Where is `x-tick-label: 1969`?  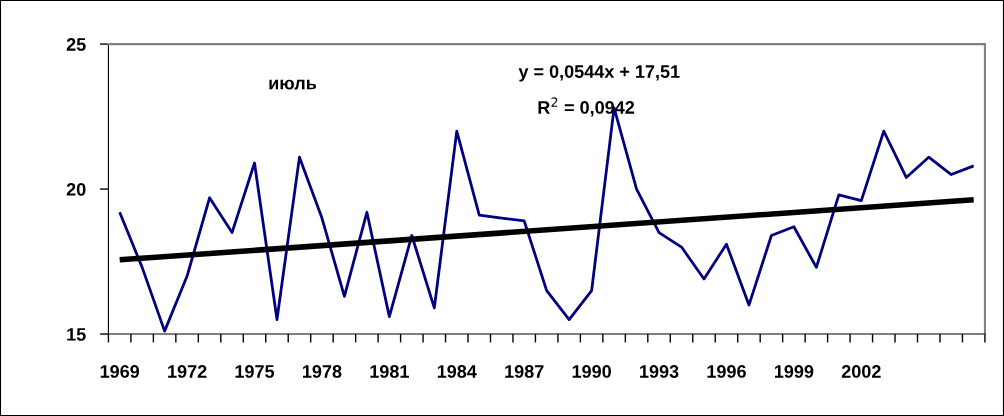 x-tick-label: 1969 is located at coordinates (120, 371).